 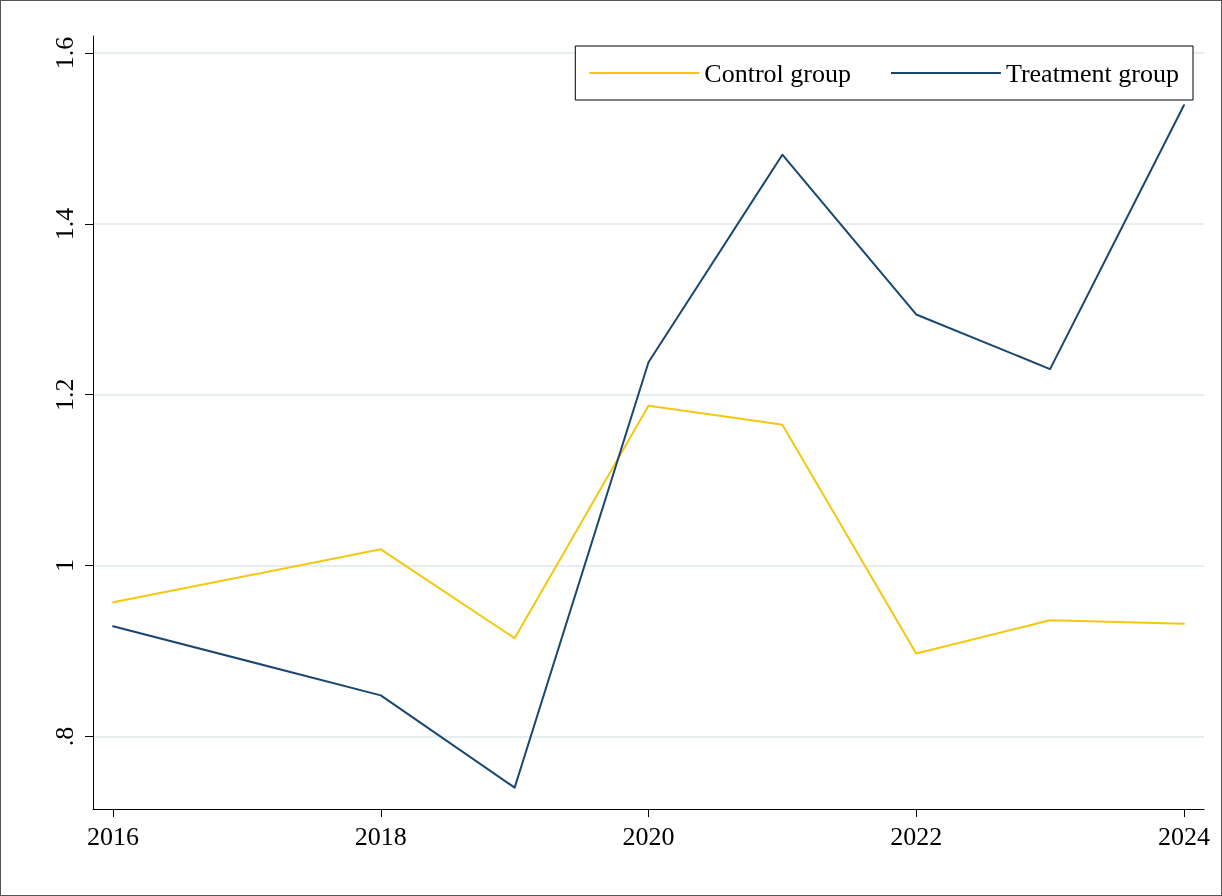 I want to click on y-tick-label: 1, so click(x=64, y=566).